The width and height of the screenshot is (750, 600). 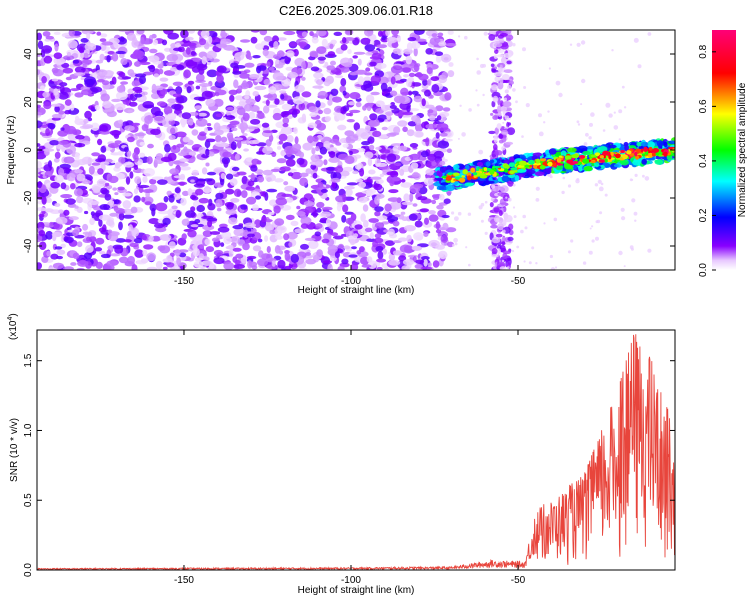 What do you see at coordinates (13, 326) in the screenshot?
I see `snr-scale-factor: (x104)` at bounding box center [13, 326].